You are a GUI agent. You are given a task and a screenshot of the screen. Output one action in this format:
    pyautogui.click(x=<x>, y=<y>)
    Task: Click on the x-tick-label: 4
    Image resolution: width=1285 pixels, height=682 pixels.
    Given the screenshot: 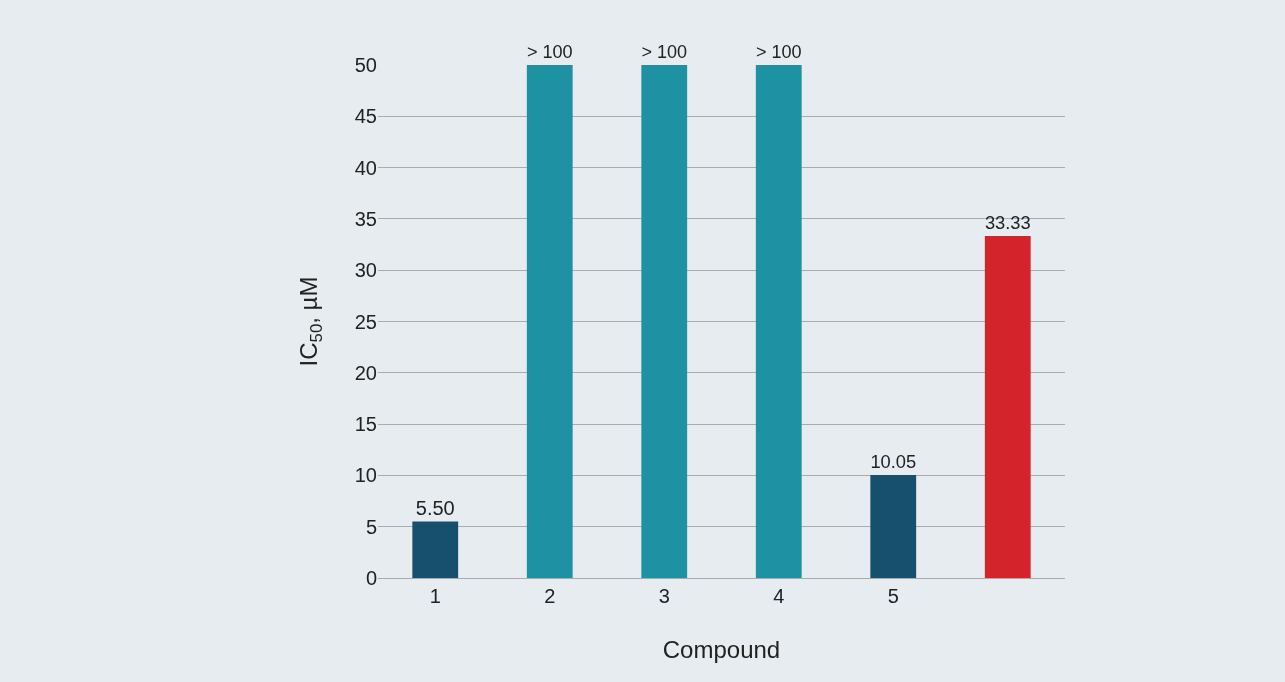 What is the action you would take?
    pyautogui.click(x=779, y=596)
    